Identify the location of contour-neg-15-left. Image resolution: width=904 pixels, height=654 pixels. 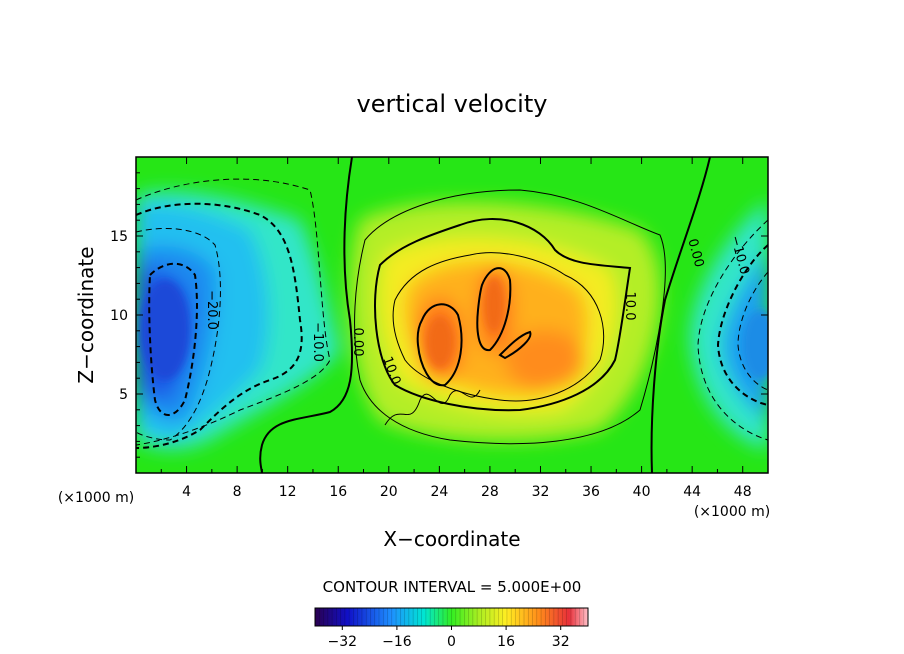
(178, 334).